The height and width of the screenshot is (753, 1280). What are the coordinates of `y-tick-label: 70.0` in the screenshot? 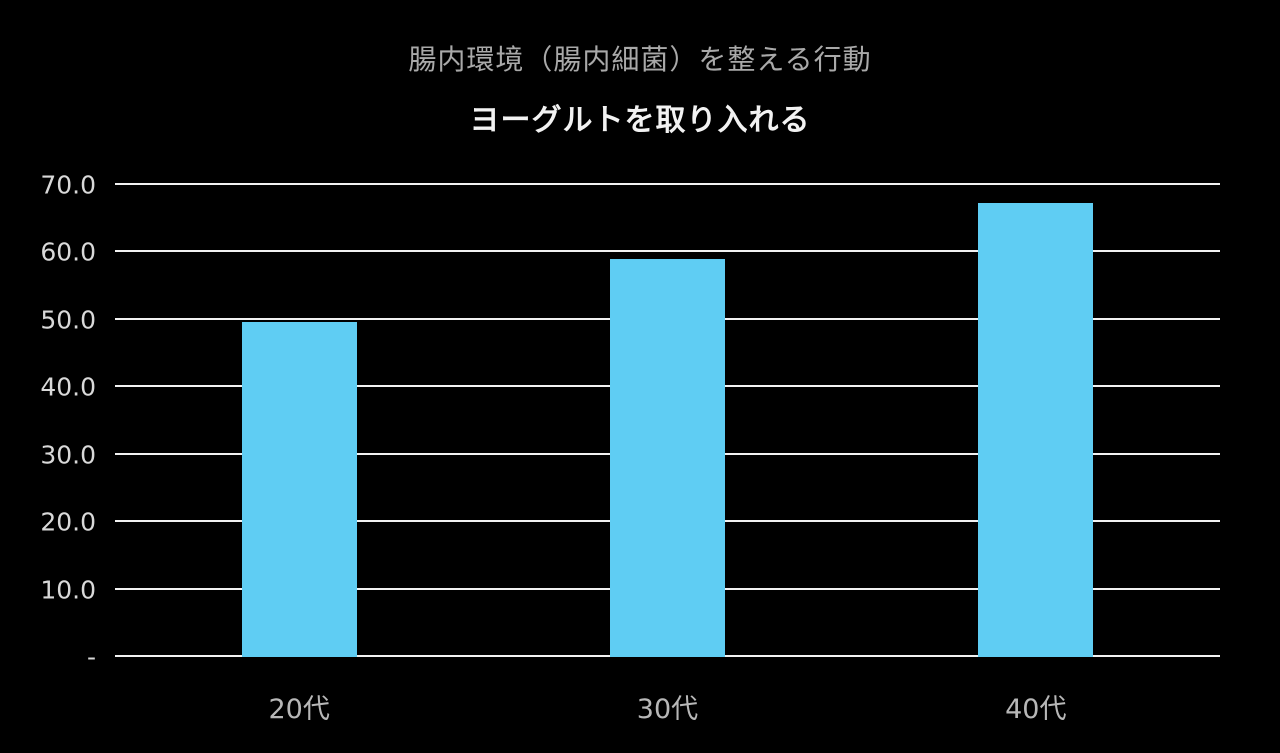 It's located at (68, 185).